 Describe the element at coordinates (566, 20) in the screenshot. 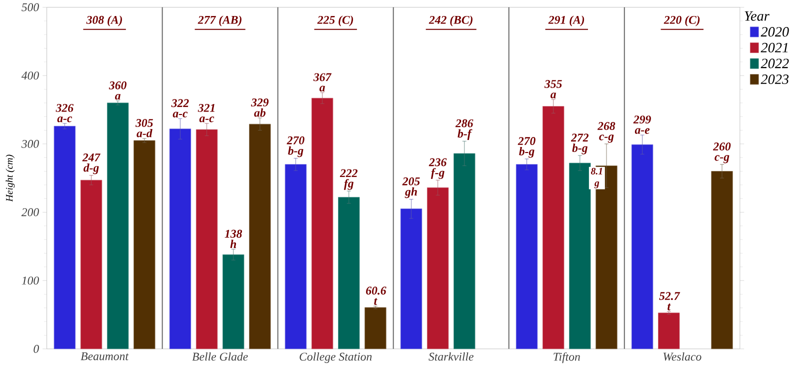

I see `annotation: 291 (A)` at that location.